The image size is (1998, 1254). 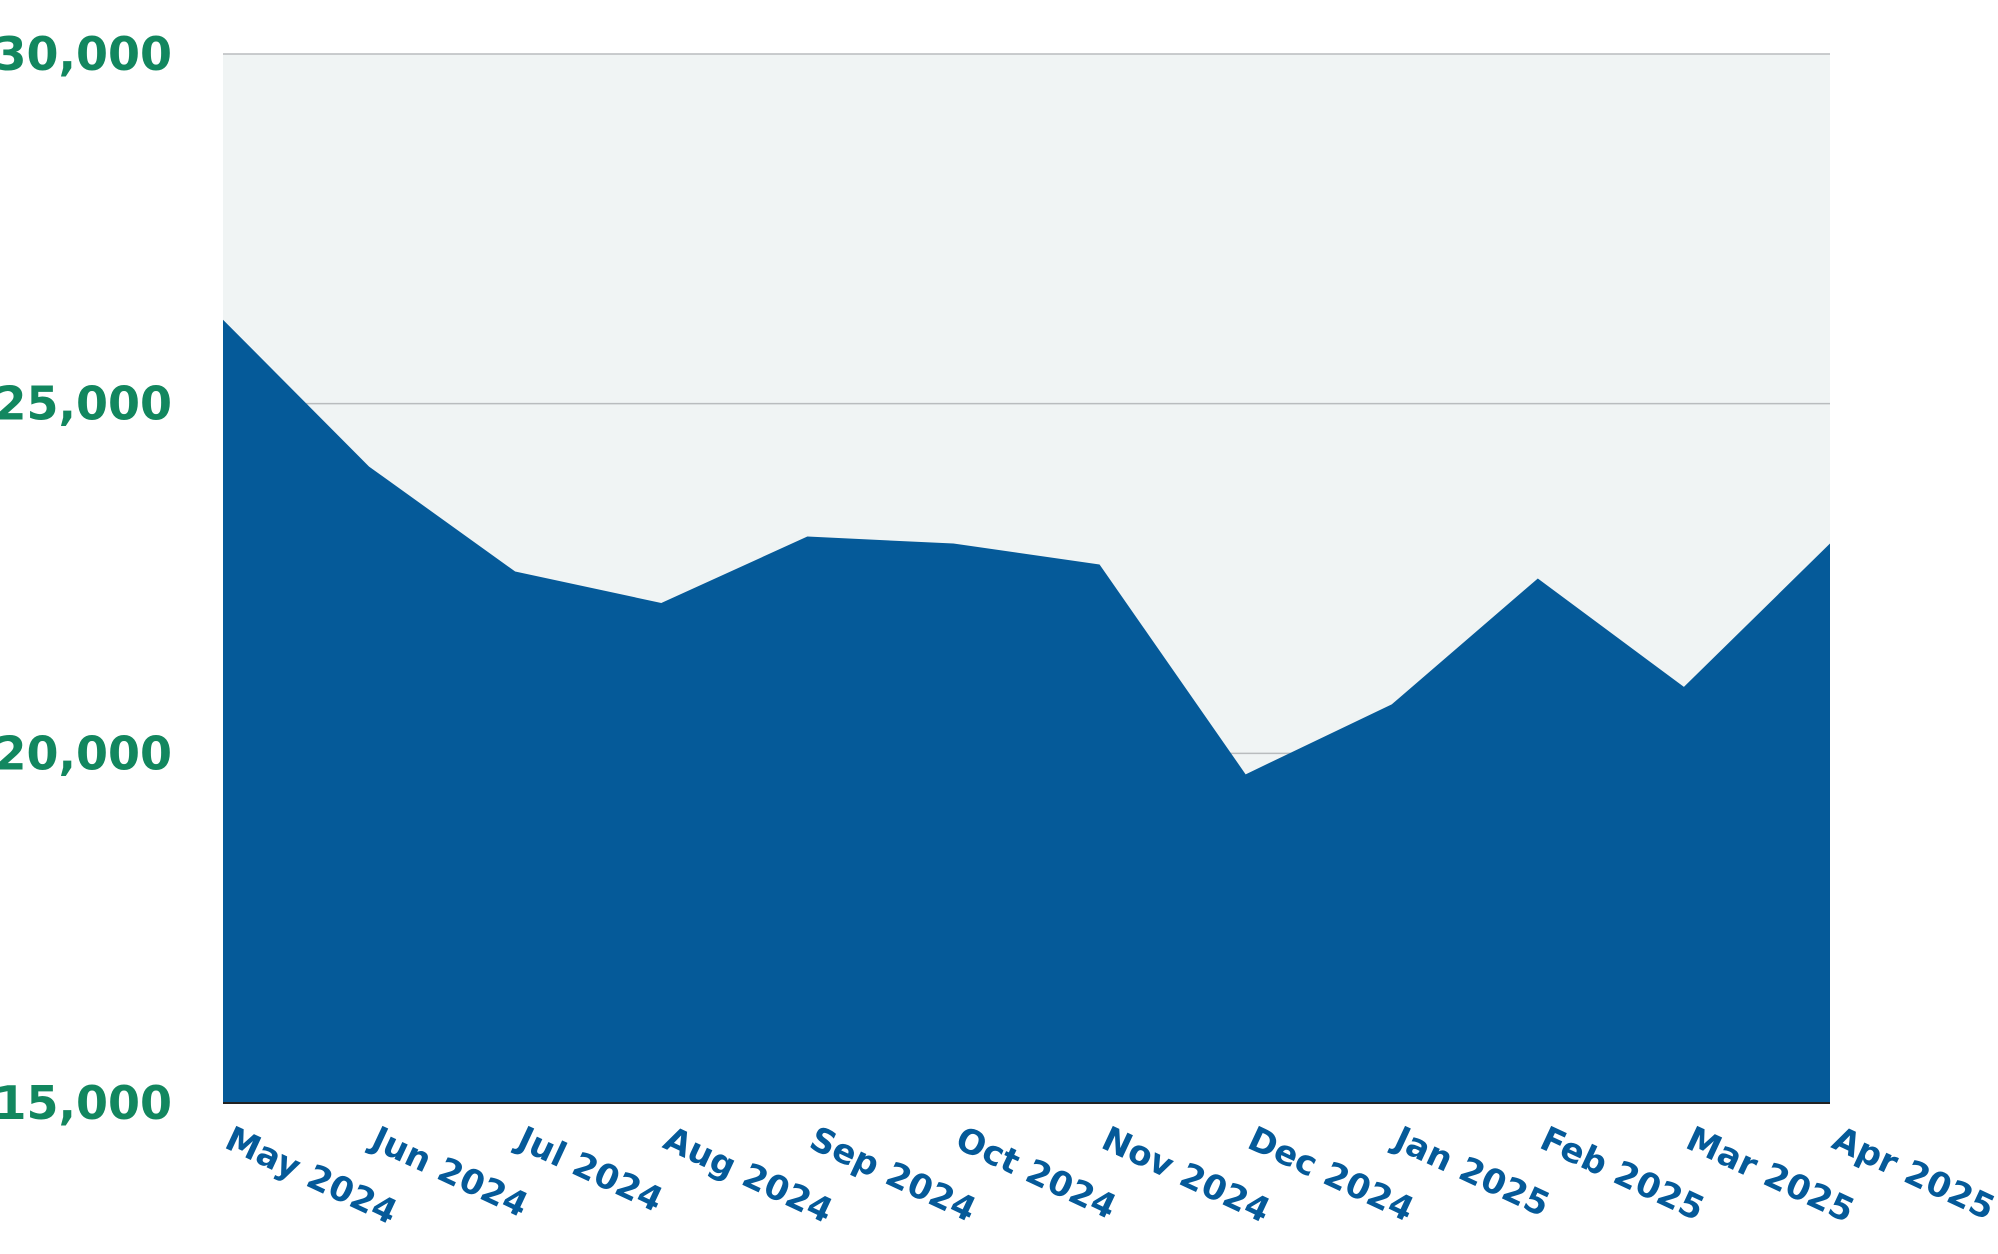 I want to click on x-tick-label: Sep 2024, so click(x=893, y=1175).